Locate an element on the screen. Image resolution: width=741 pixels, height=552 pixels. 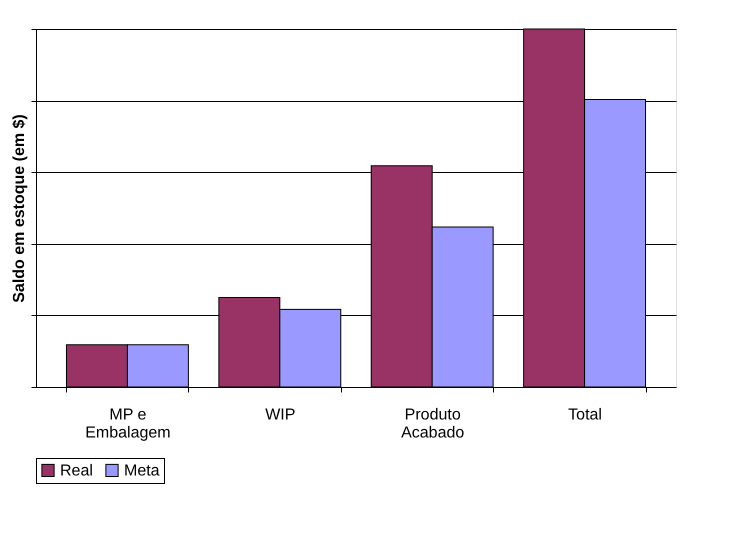
x-tick-label: Produto Acabado is located at coordinates (432, 424).